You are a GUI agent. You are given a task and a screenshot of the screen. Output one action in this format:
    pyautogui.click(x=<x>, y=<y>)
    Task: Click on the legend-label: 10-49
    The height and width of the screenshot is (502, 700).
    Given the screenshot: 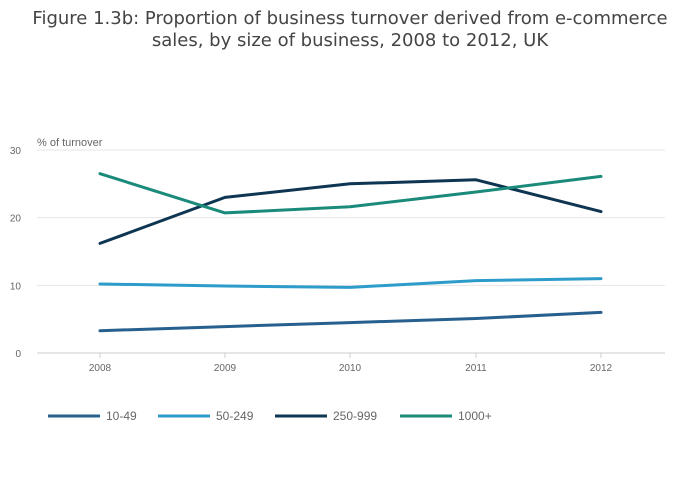 What is the action you would take?
    pyautogui.click(x=121, y=416)
    